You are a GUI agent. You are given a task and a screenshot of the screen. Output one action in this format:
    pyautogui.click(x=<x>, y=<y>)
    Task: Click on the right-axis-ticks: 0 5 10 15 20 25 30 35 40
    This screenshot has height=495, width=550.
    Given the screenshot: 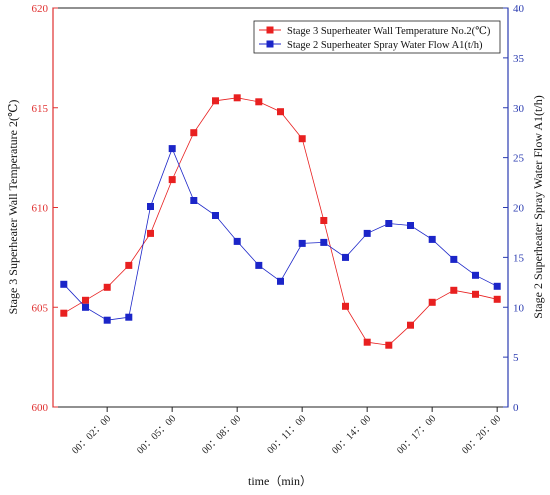 What is the action you would take?
    pyautogui.click(x=514, y=208)
    